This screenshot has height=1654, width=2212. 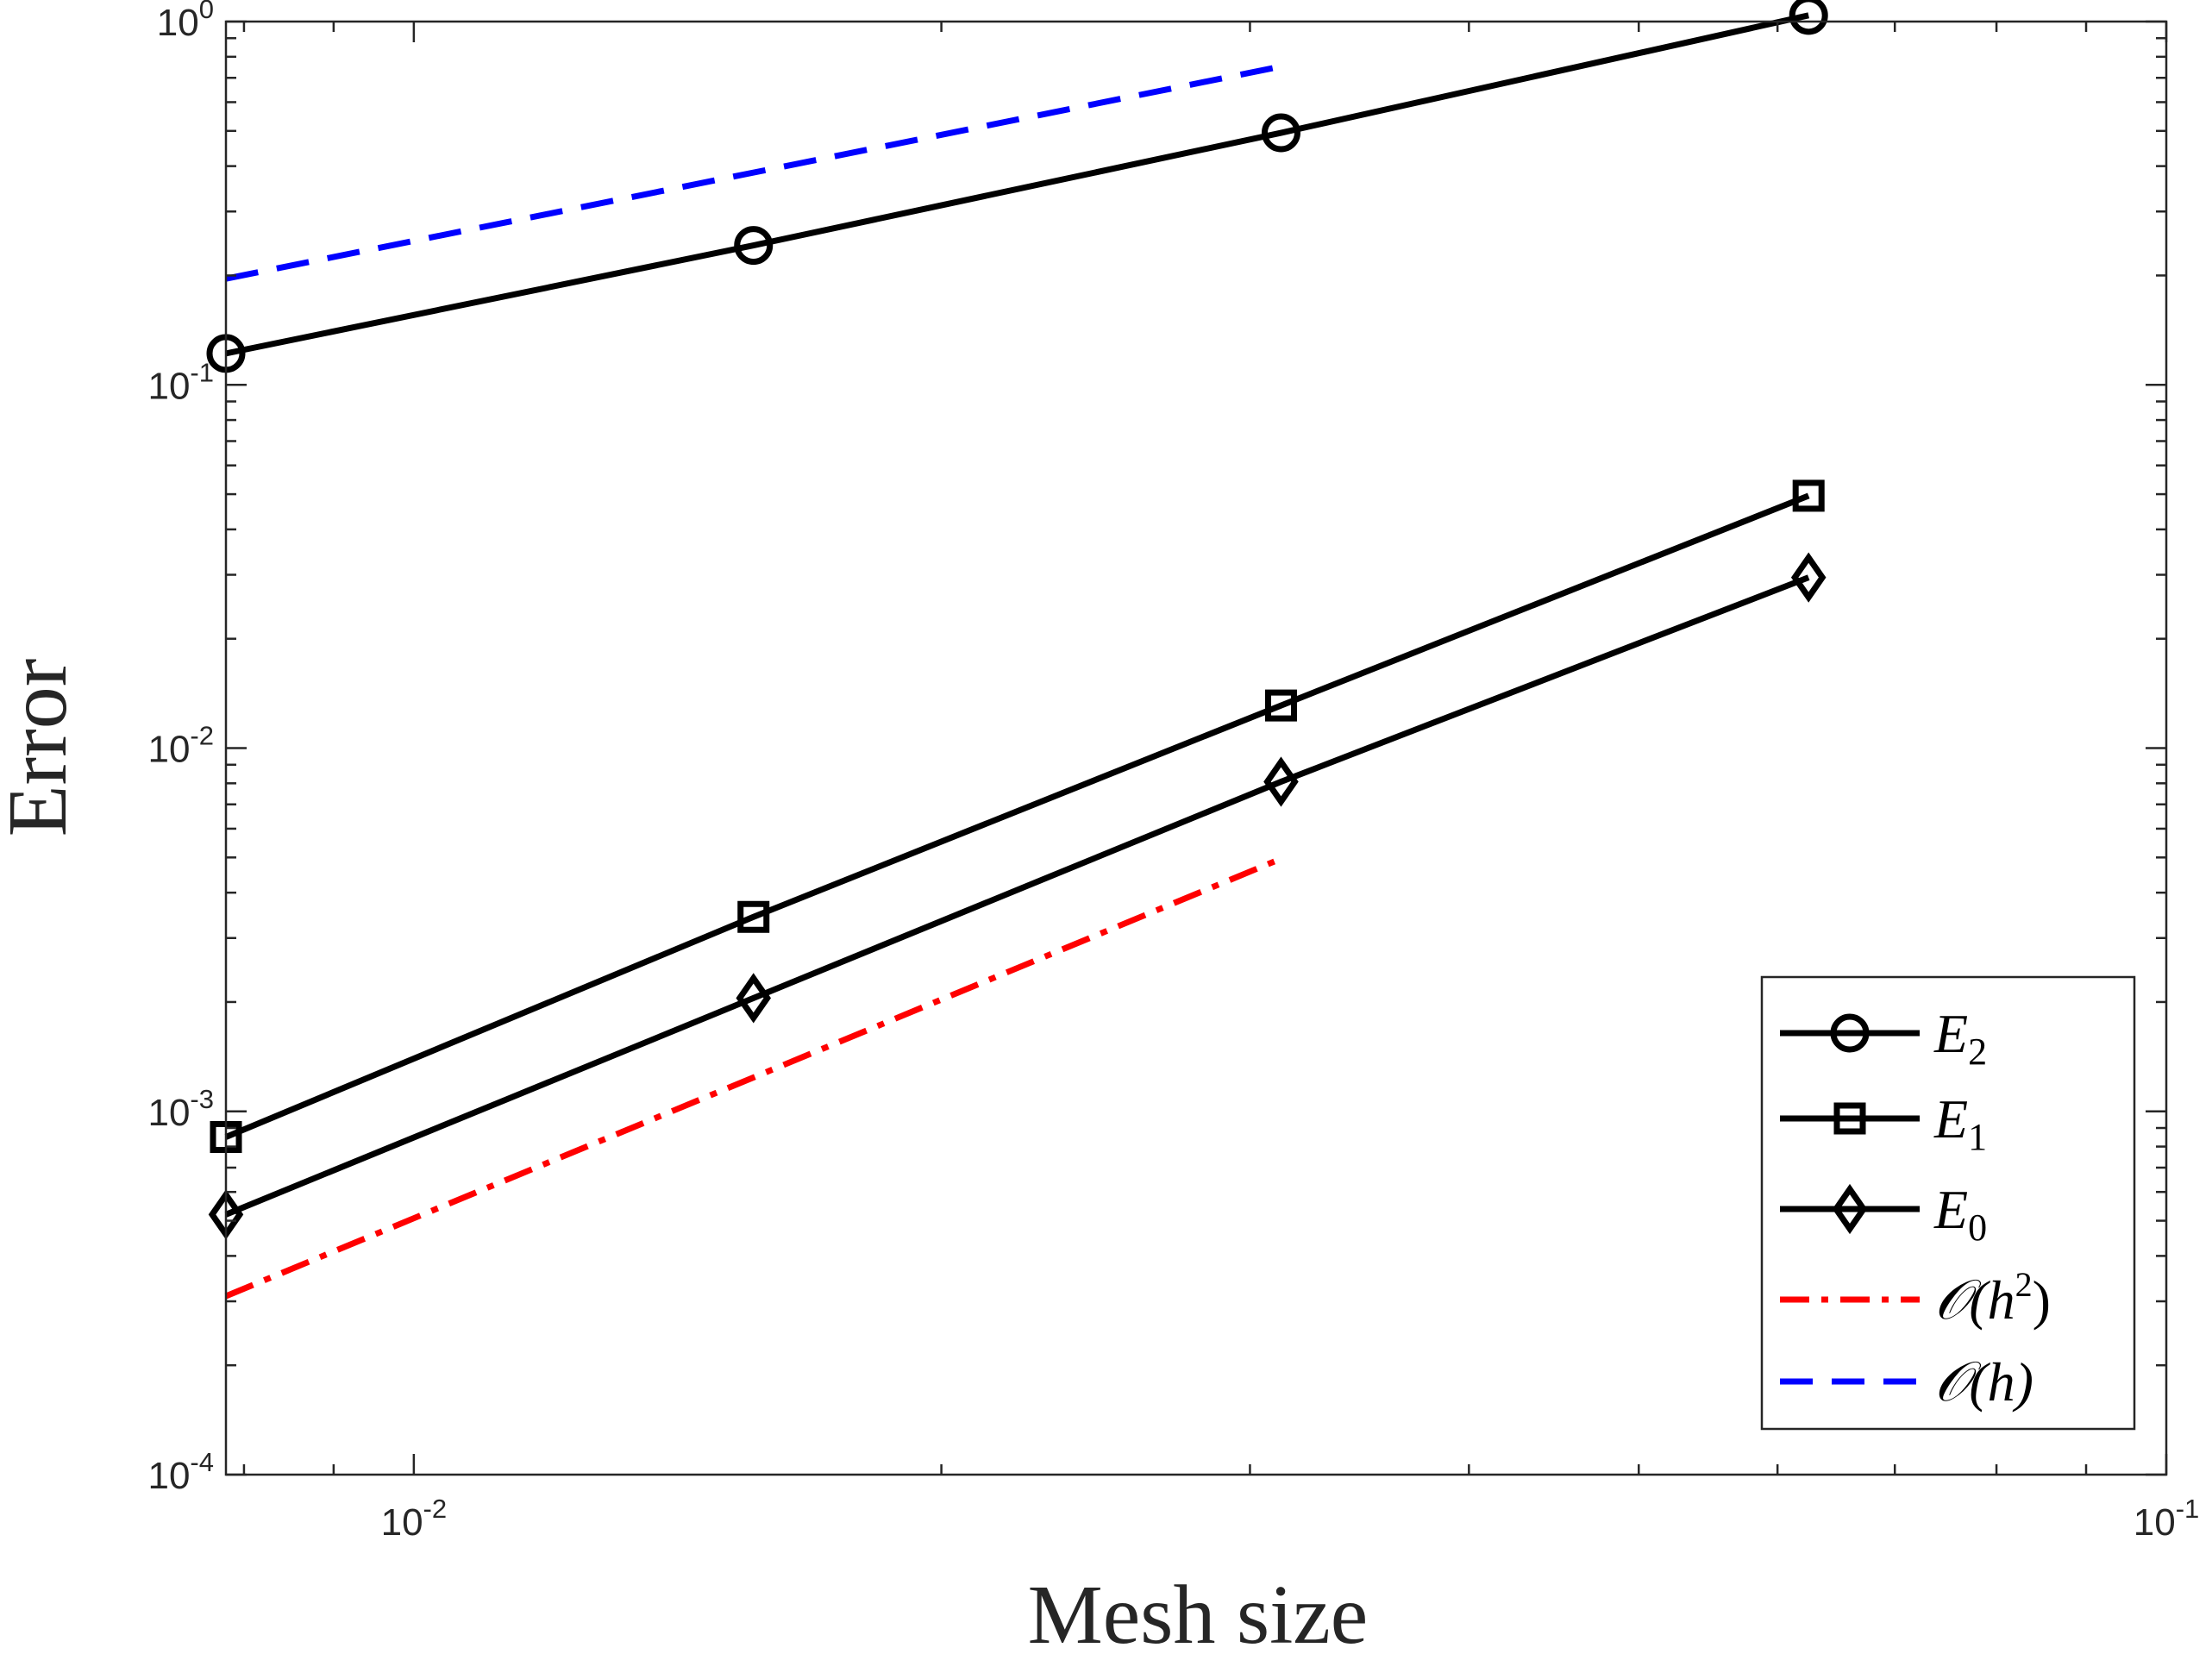 What do you see at coordinates (1960, 1038) in the screenshot?
I see `legend-label: E2` at bounding box center [1960, 1038].